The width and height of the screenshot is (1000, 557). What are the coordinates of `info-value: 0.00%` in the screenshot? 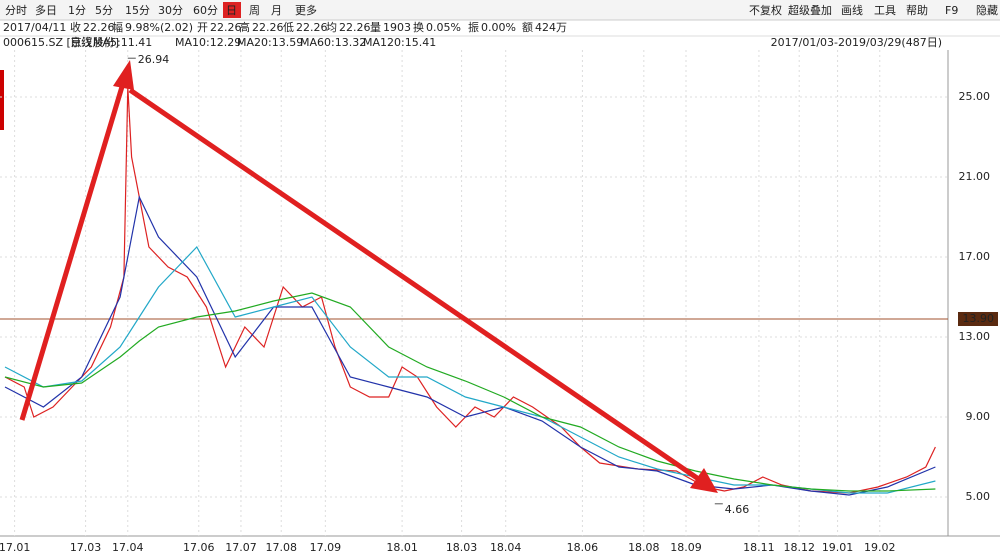 It's located at (498, 27).